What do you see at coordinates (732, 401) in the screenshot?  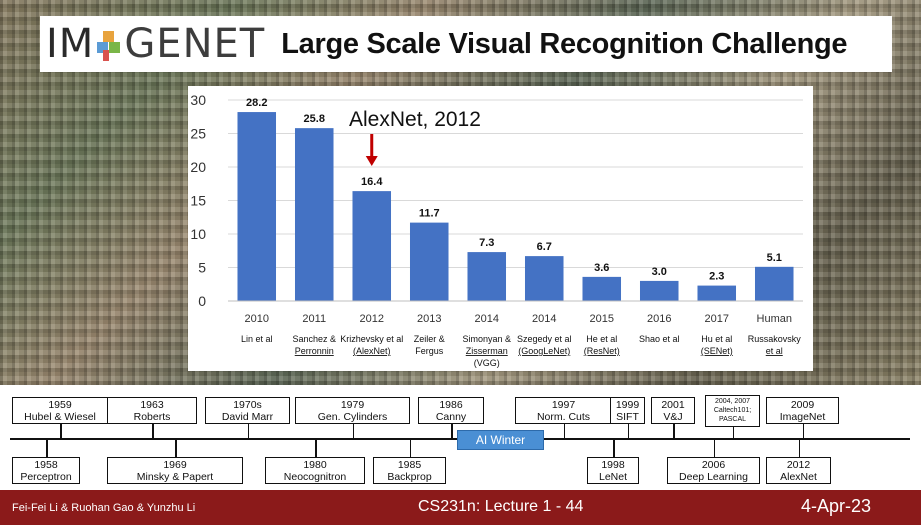 I see `timeline-event-year: 2004, 2007` at bounding box center [732, 401].